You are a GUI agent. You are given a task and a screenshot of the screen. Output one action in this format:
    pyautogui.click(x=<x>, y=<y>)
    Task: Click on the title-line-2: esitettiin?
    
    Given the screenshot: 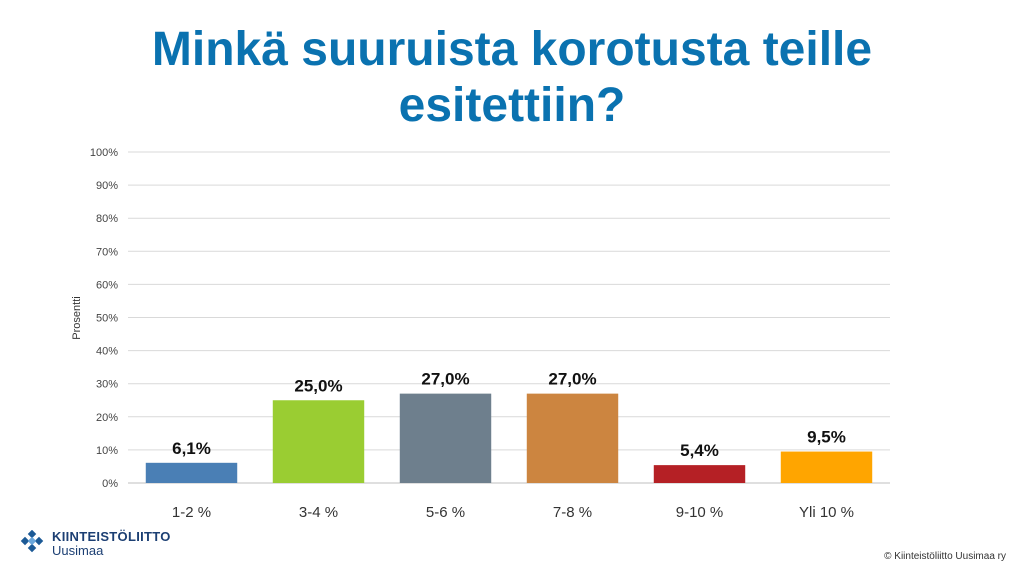 What is the action you would take?
    pyautogui.click(x=512, y=105)
    